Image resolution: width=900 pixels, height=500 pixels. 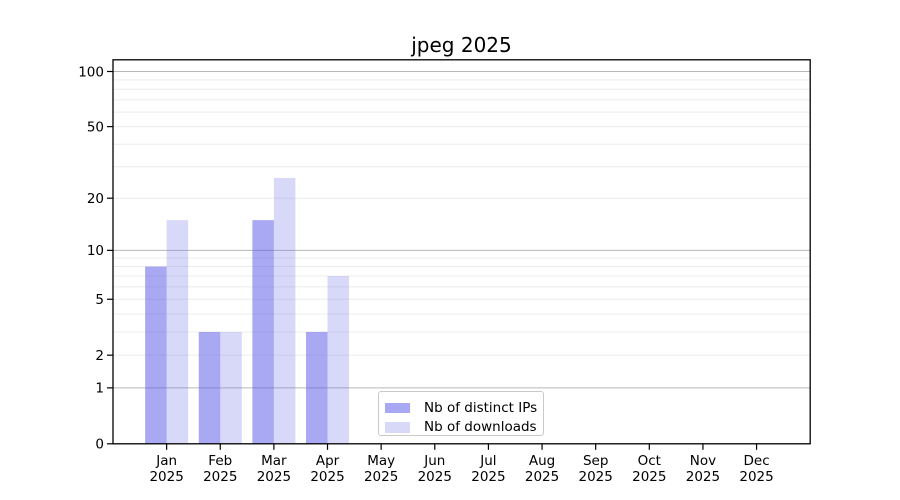 What do you see at coordinates (91, 72) in the screenshot?
I see `y-tick-label: 100` at bounding box center [91, 72].